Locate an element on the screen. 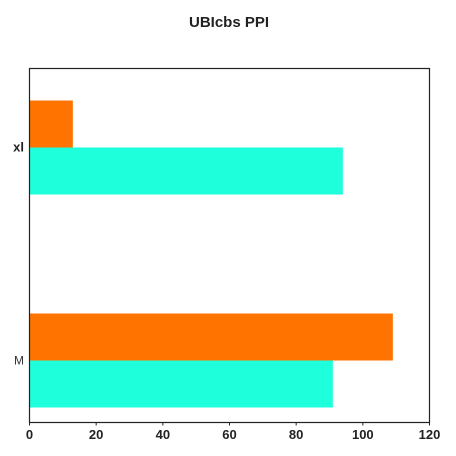 The width and height of the screenshot is (456, 456). y-tick-label-M: M is located at coordinates (19, 361).